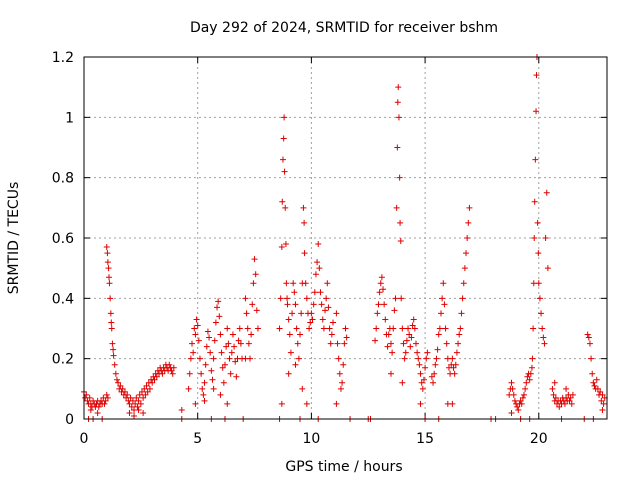  What do you see at coordinates (63, 299) in the screenshot?
I see `y-tick-label: 0.4` at bounding box center [63, 299].